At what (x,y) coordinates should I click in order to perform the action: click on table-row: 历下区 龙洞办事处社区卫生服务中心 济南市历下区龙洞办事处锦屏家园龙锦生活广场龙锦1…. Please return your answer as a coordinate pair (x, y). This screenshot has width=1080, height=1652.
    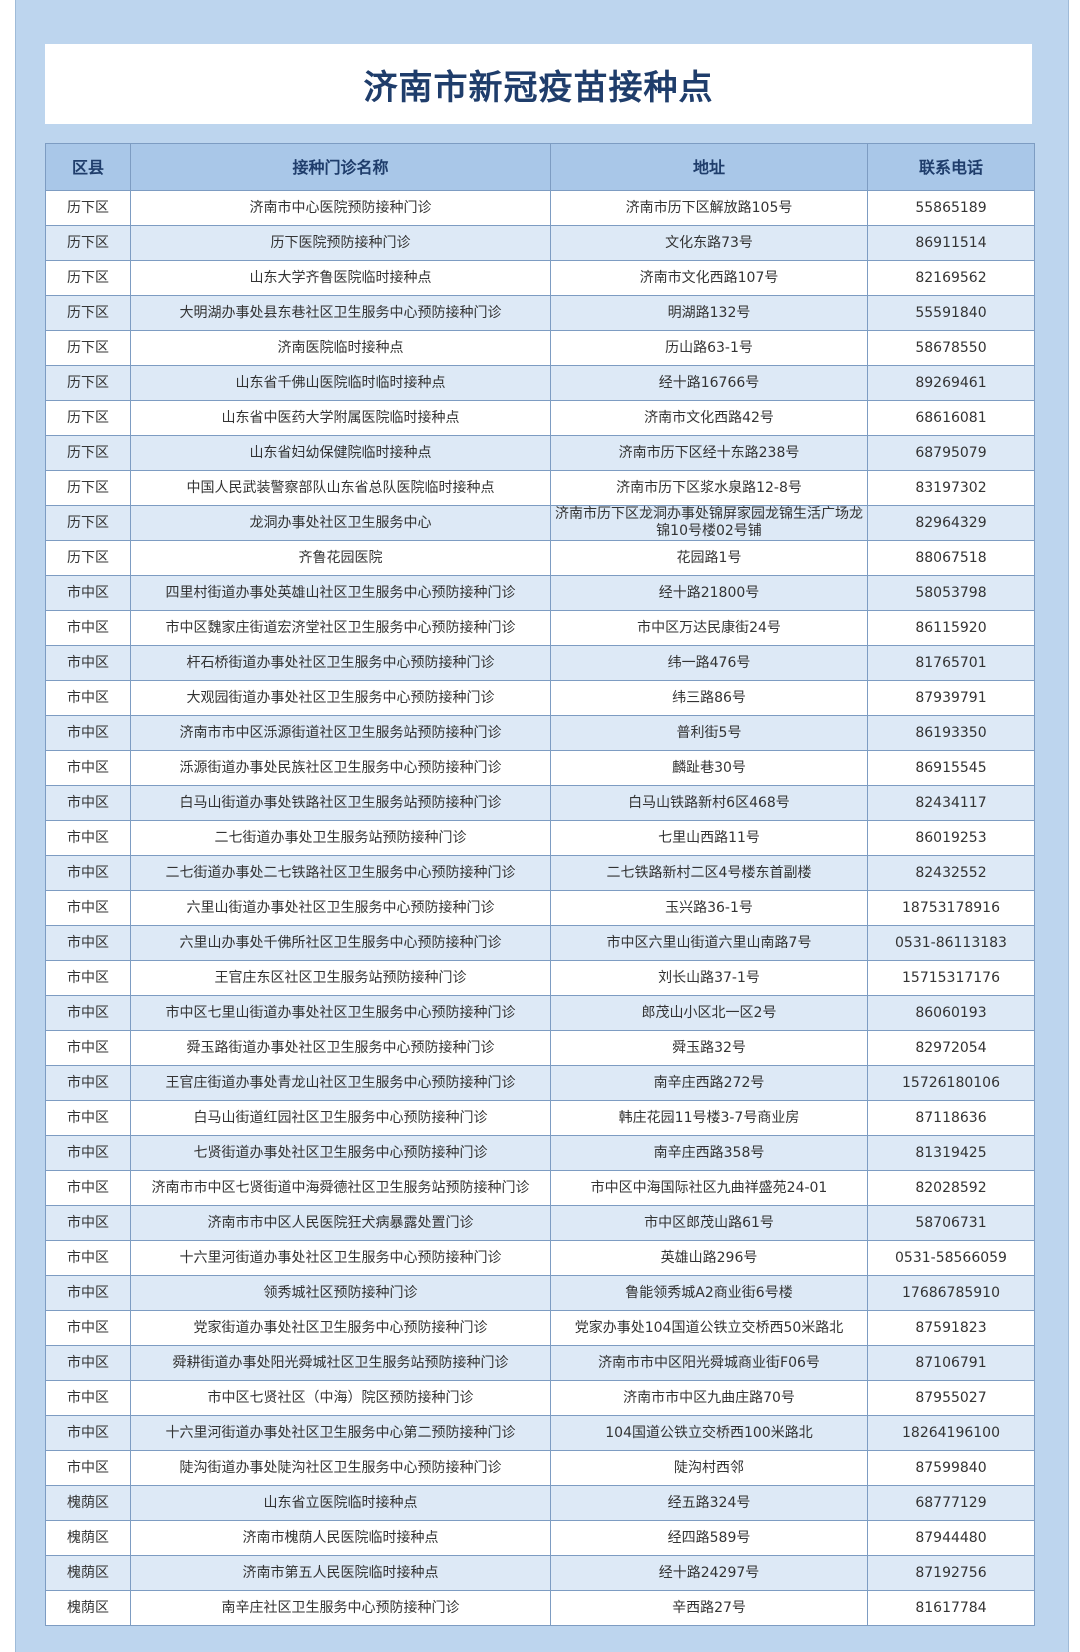
    Looking at the image, I should click on (540, 523).